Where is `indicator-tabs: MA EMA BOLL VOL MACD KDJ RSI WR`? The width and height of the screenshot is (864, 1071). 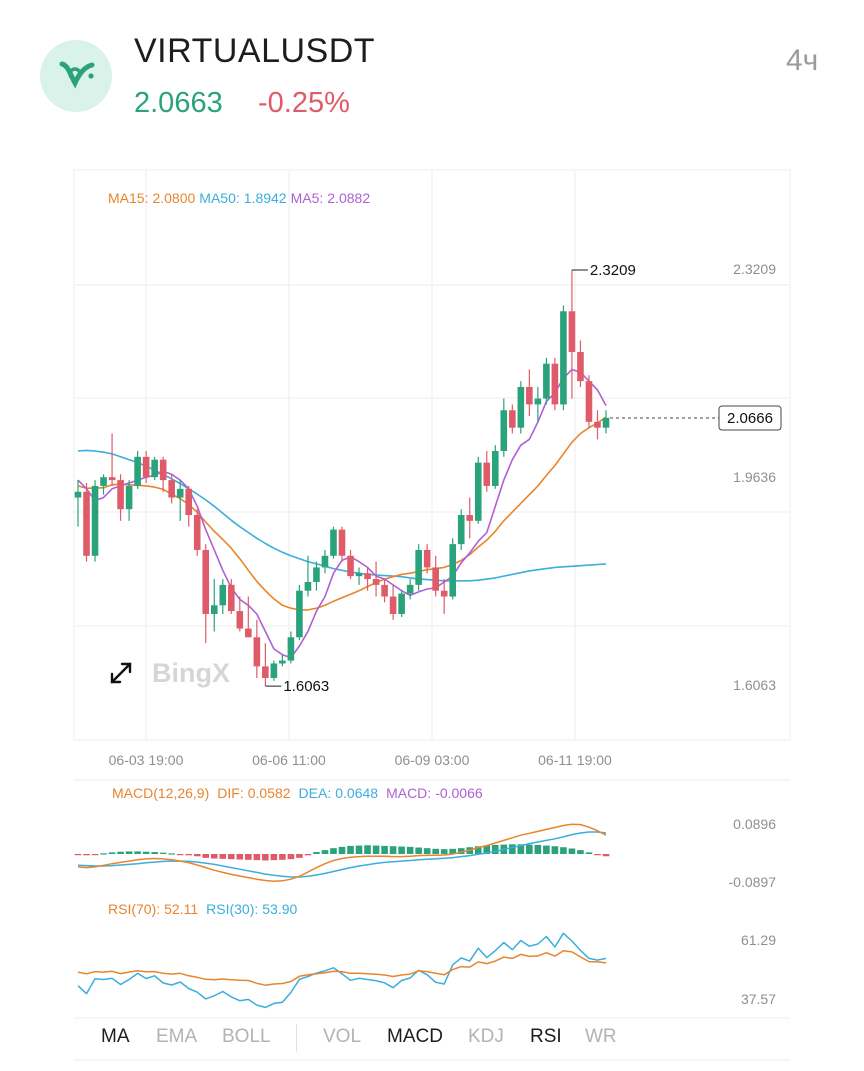 indicator-tabs: MA EMA BOLL VOL MACD KDJ RSI WR is located at coordinates (432, 1038).